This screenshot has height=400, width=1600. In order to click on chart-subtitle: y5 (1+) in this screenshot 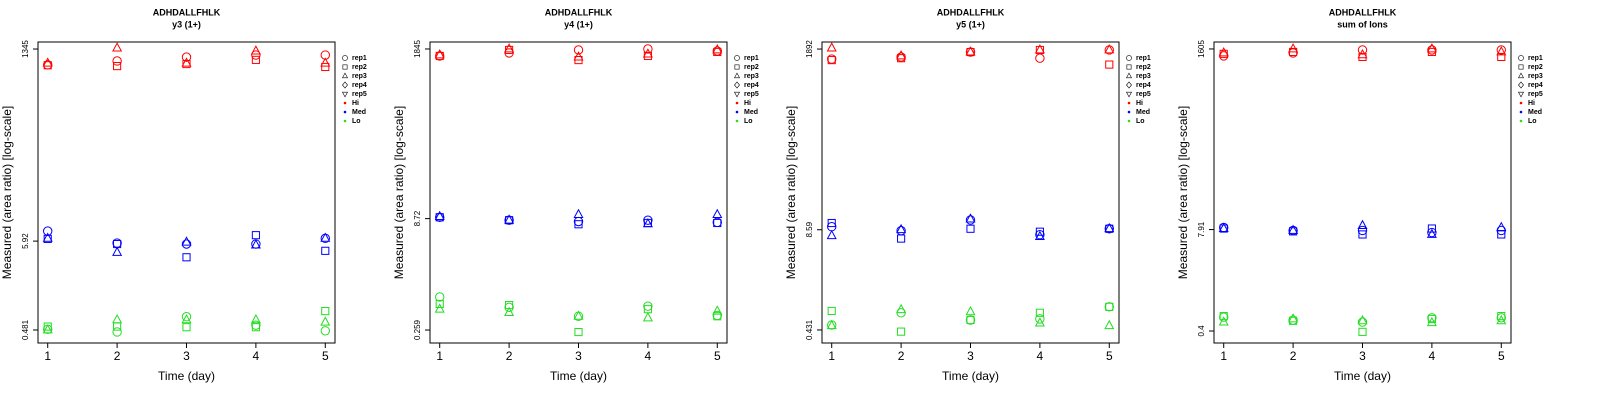, I will do `click(970, 24)`.